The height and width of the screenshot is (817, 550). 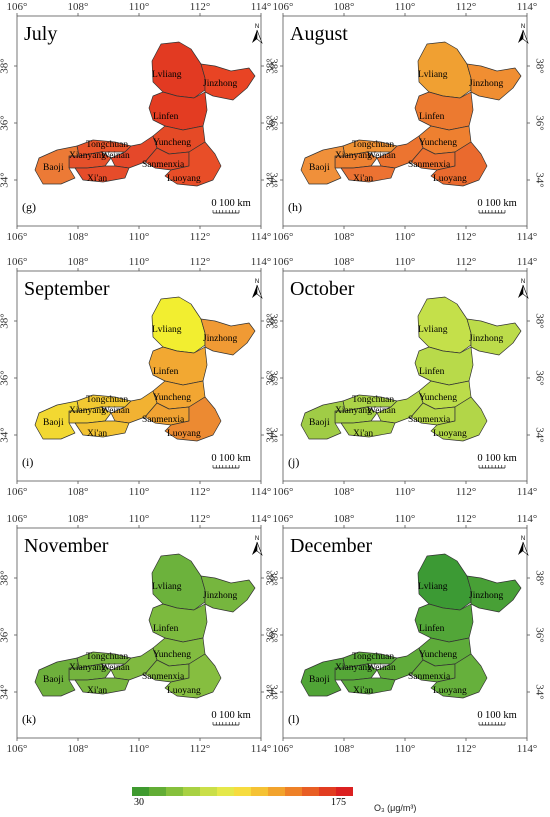 What do you see at coordinates (139, 121) in the screenshot?
I see `panel-frame` at bounding box center [139, 121].